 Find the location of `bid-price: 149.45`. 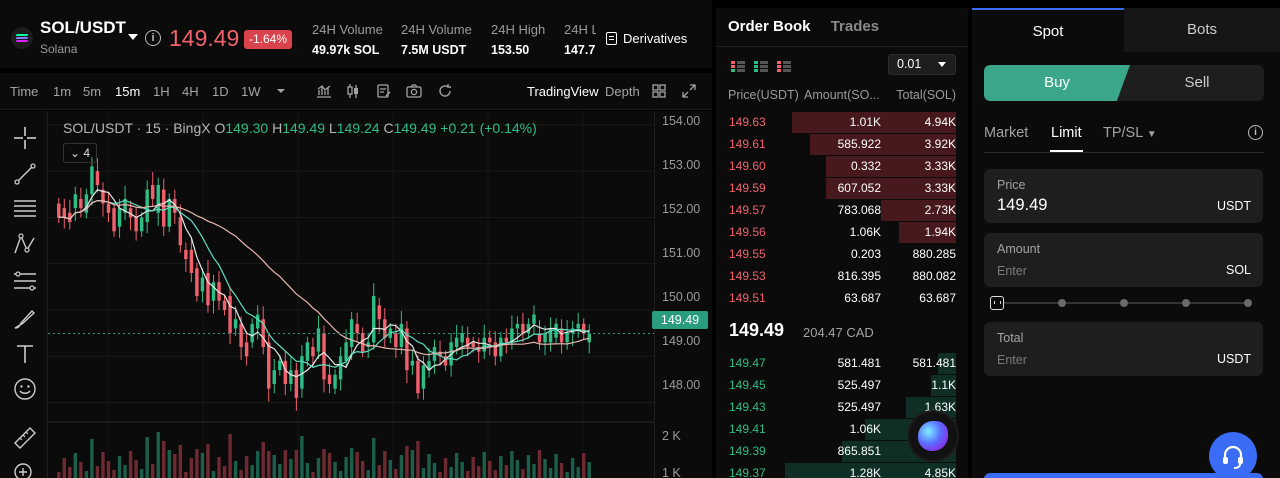

bid-price: 149.45 is located at coordinates (747, 385).